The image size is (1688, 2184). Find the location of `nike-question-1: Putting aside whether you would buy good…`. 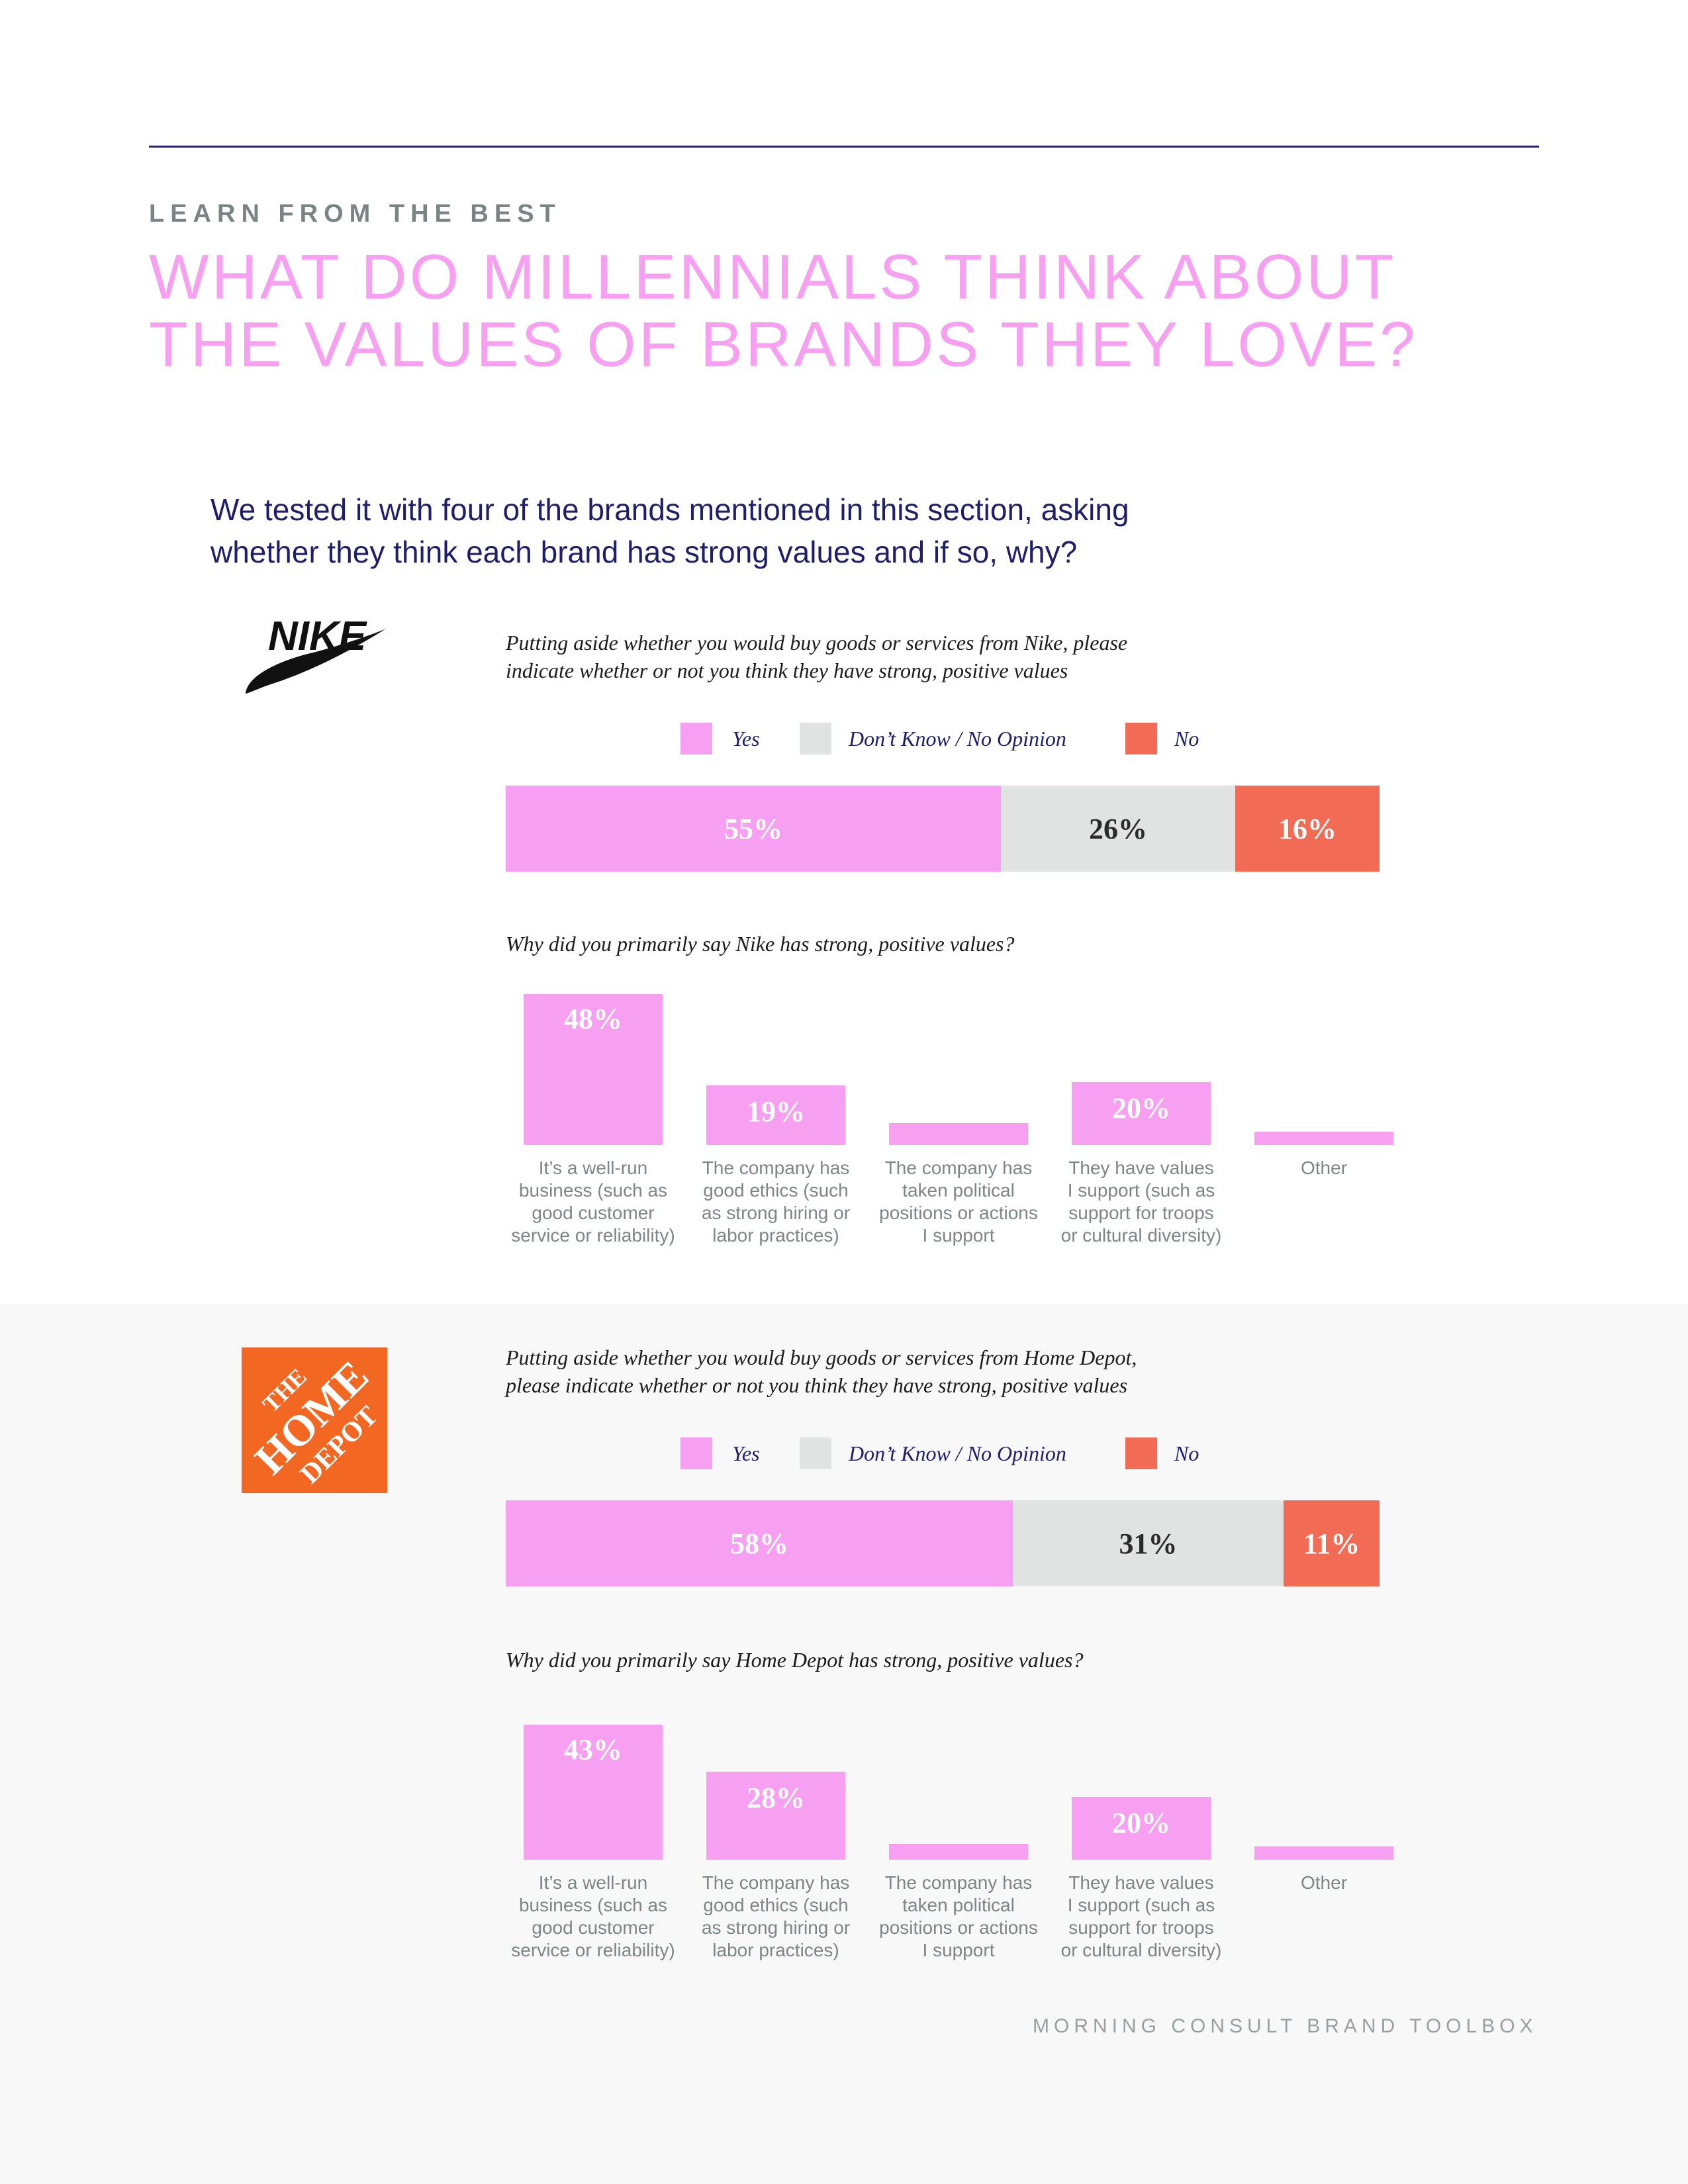

nike-question-1: Putting aside whether you would buy good… is located at coordinates (1002, 656).